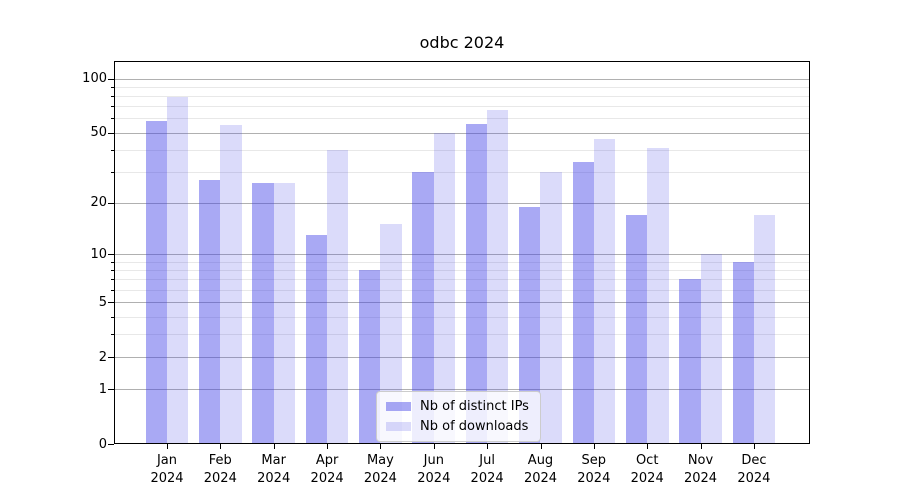  What do you see at coordinates (487, 460) in the screenshot?
I see `x-tick-month: Jul` at bounding box center [487, 460].